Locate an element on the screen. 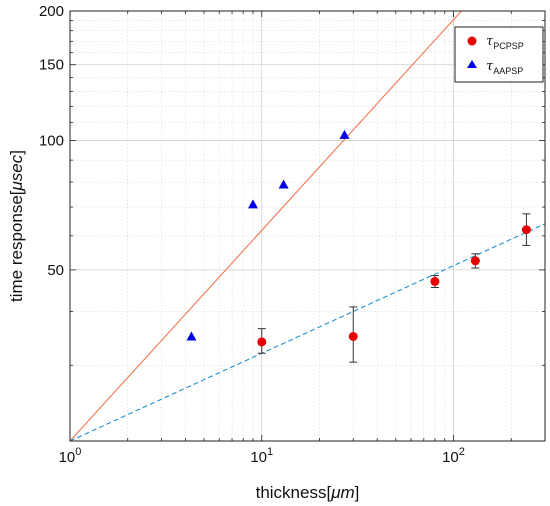 This screenshot has width=550, height=506. legend-aapsp-sub: AAPSP is located at coordinates (508, 71).